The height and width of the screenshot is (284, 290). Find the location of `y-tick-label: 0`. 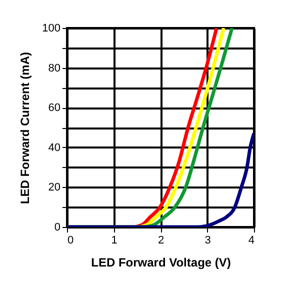

y-tick-label: 0 is located at coordinates (57, 228).